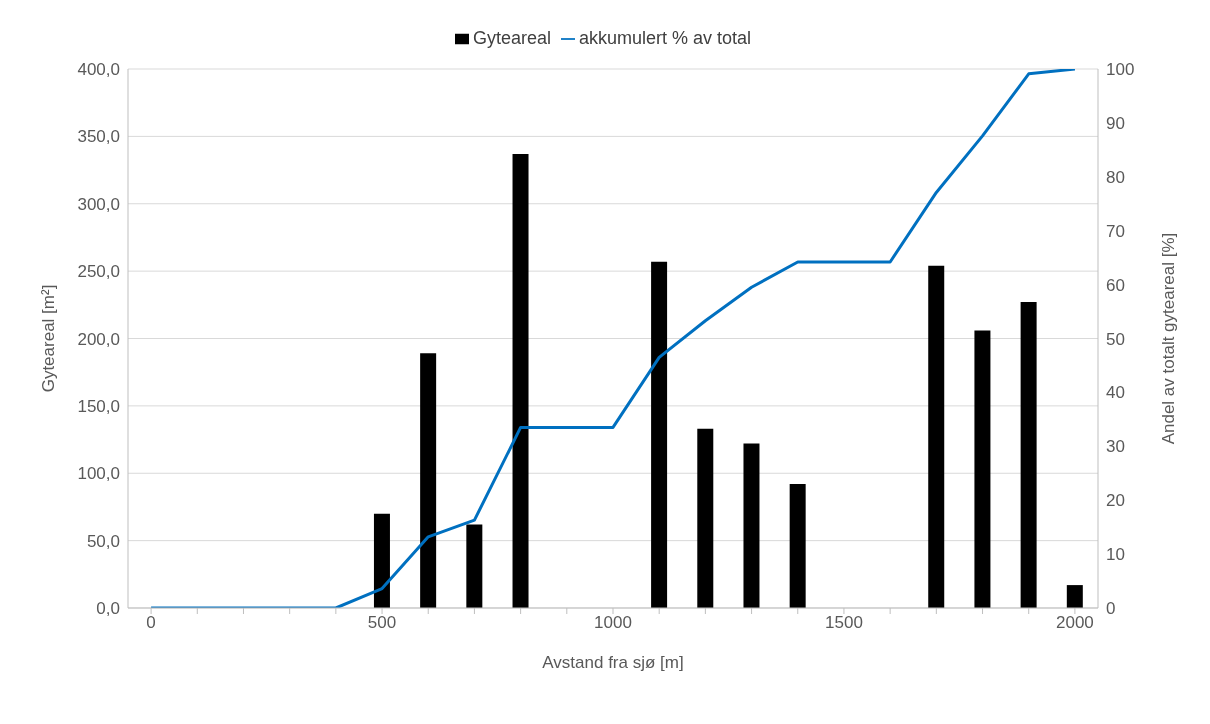 The width and height of the screenshot is (1210, 724). What do you see at coordinates (1115, 285) in the screenshot?
I see `y2-tick-label: 60` at bounding box center [1115, 285].